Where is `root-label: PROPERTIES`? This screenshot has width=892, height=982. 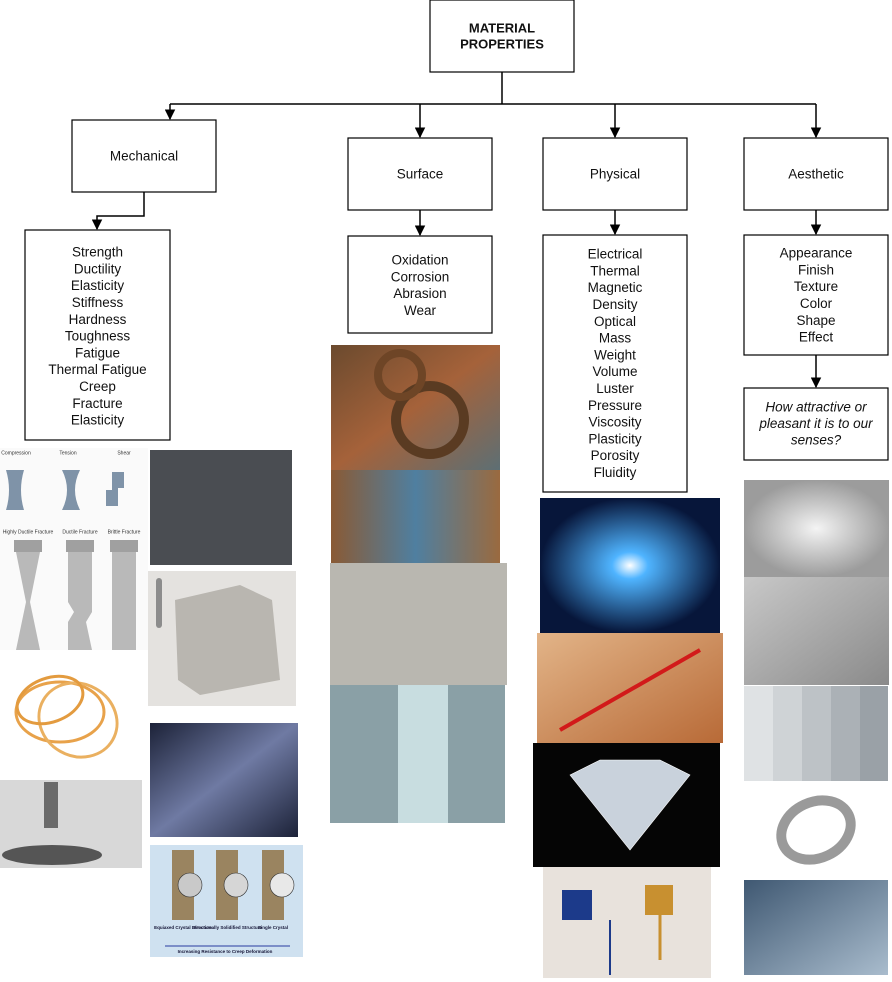 root-label: PROPERTIES is located at coordinates (502, 43).